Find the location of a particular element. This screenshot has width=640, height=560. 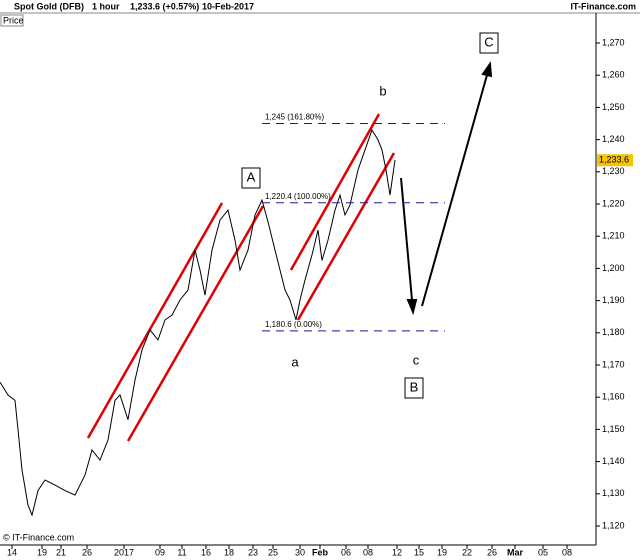

wave-label: a is located at coordinates (295, 361).